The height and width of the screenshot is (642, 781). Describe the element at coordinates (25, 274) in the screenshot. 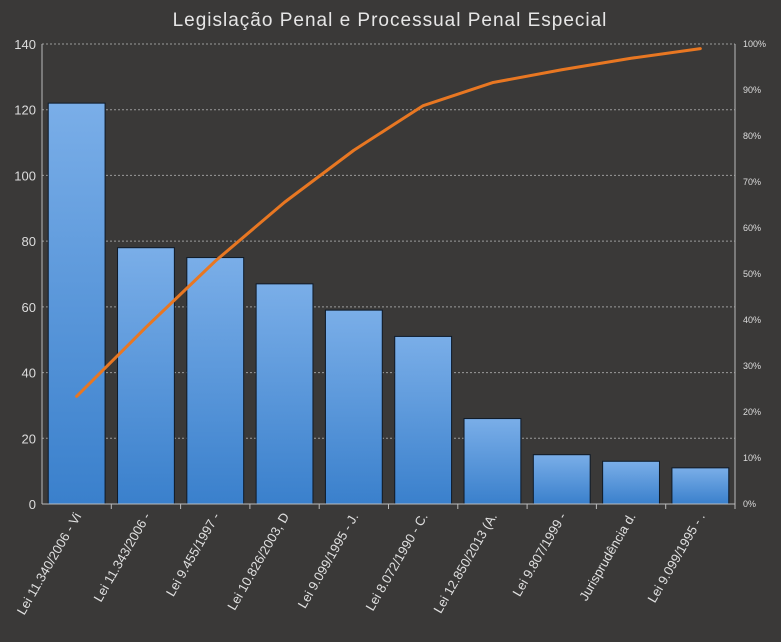

I see `y-axis-ticks: 0 20 40 60 80 100 120 140` at that location.